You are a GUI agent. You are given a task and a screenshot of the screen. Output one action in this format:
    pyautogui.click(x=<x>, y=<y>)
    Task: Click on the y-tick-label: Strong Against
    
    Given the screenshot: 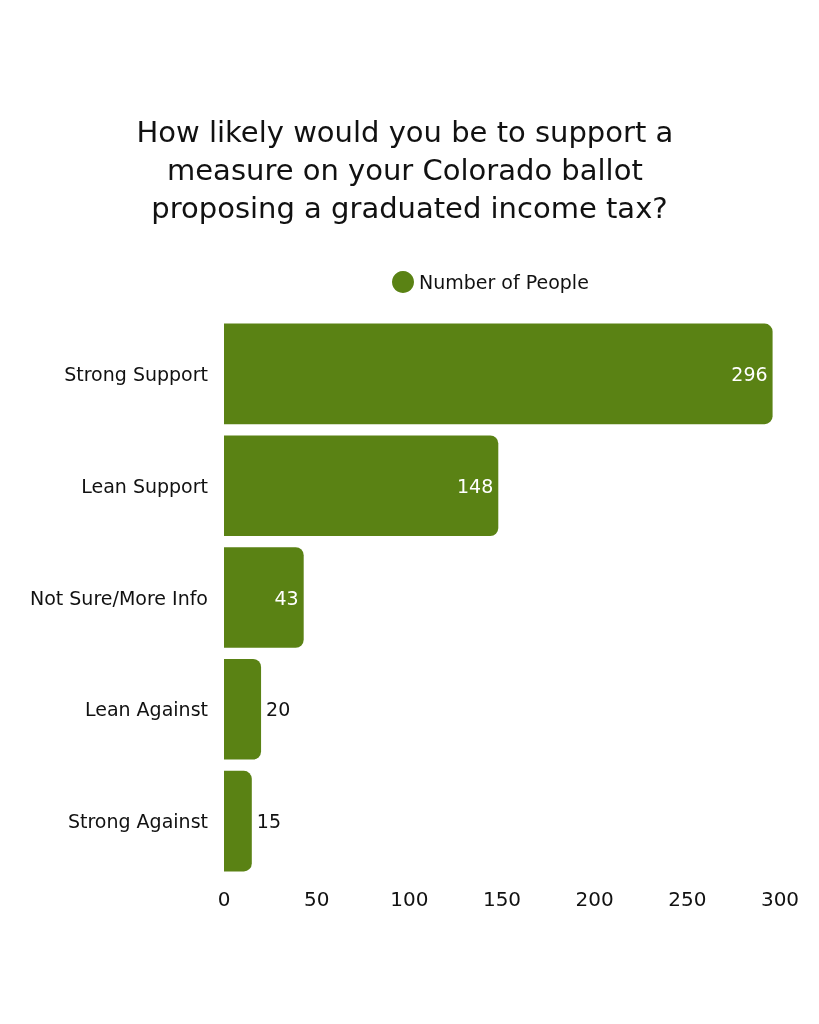 What is the action you would take?
    pyautogui.click(x=137, y=821)
    